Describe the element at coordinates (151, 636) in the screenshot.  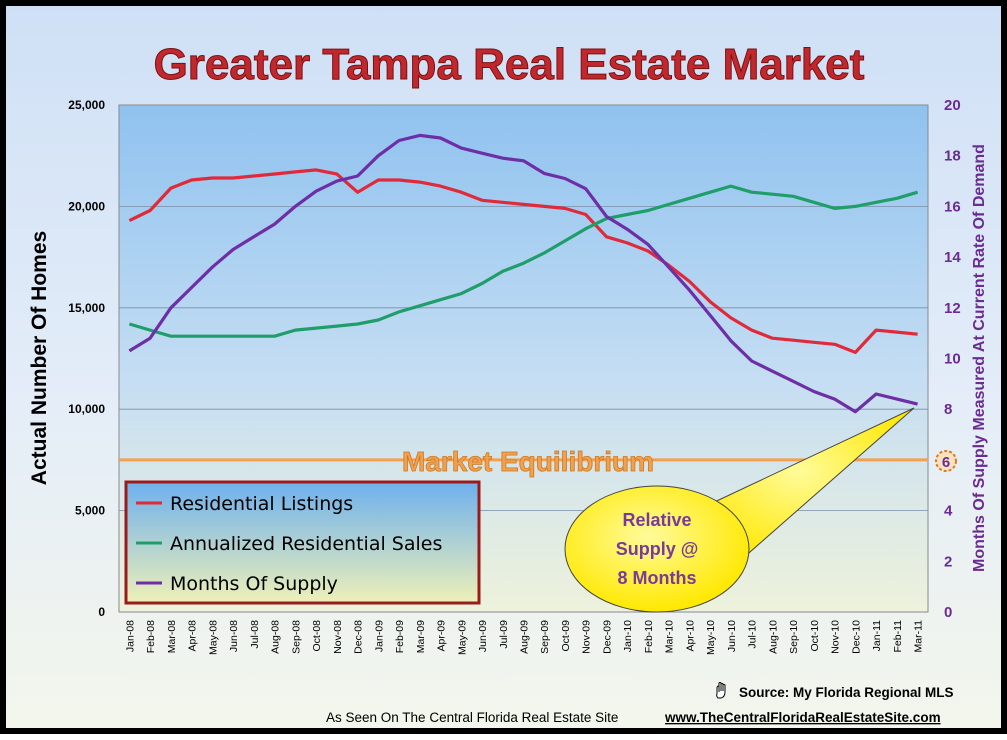
I see `x-tick-label: Feb-08` at that location.